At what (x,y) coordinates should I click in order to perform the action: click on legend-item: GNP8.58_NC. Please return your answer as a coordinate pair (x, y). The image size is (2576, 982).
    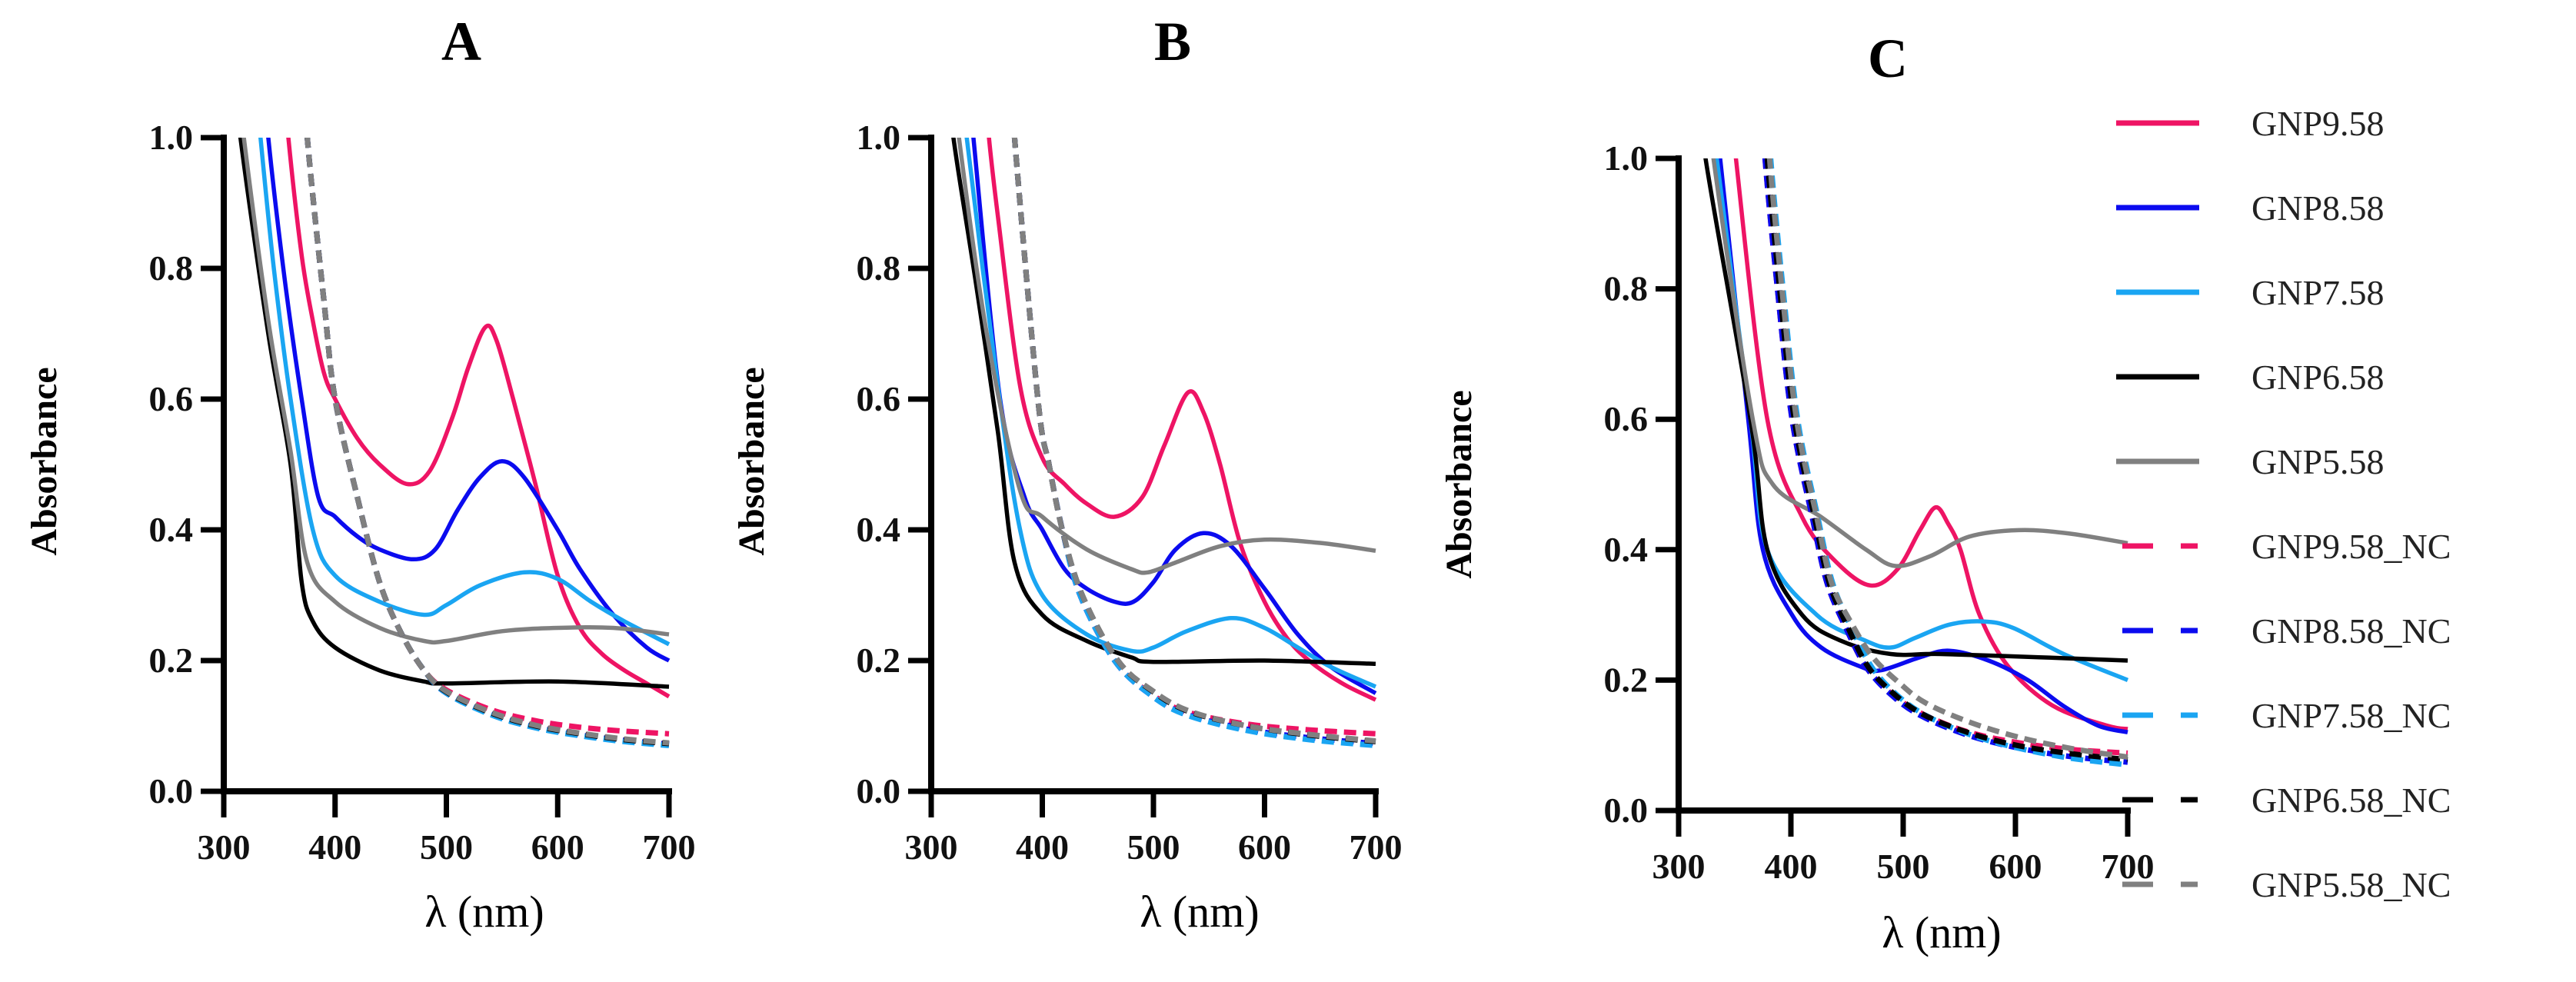
    Looking at the image, I should click on (2286, 631).